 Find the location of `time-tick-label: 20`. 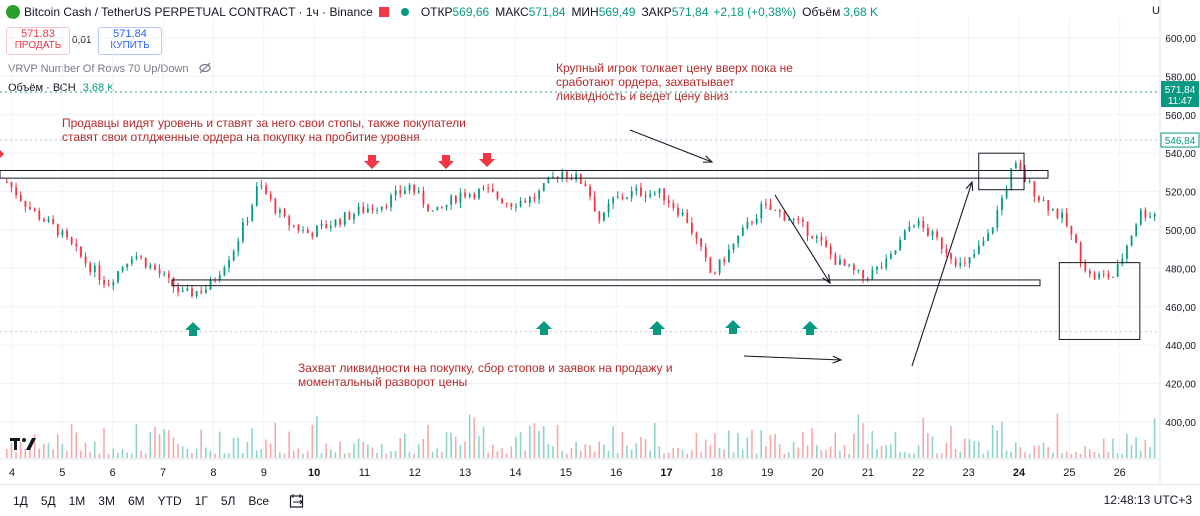

time-tick-label: 20 is located at coordinates (817, 473).